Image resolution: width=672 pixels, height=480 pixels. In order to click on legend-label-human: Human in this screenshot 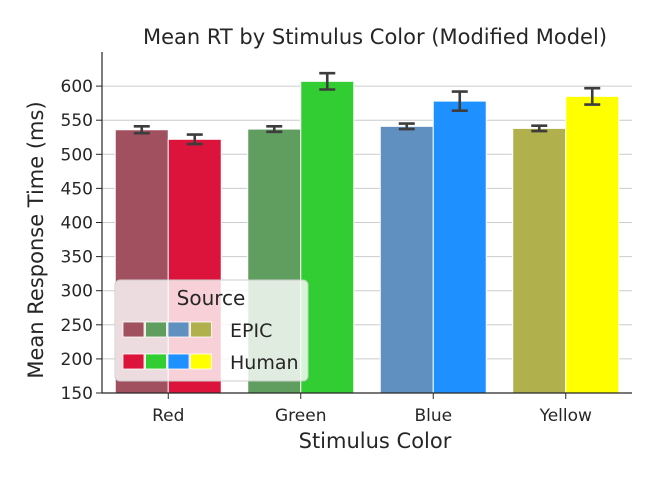, I will do `click(264, 363)`.